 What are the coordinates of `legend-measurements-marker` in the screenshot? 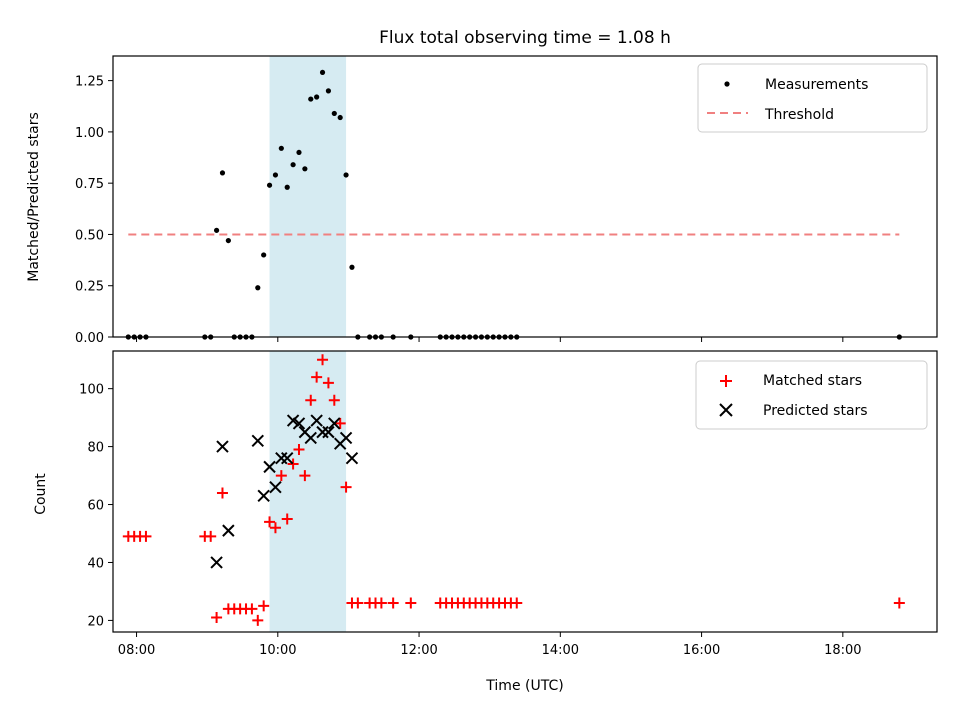 It's located at (727, 84).